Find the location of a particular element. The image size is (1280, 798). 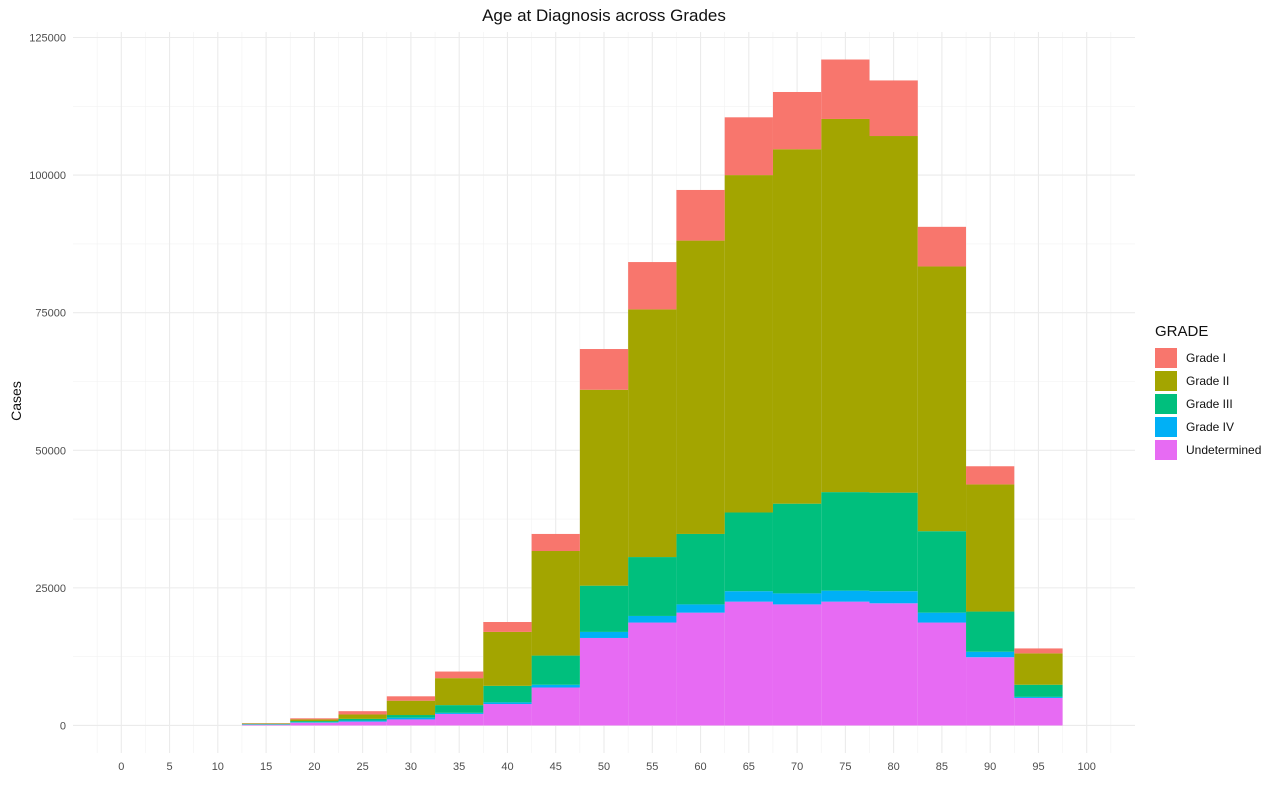

x-tick-label: 35 is located at coordinates (459, 767).